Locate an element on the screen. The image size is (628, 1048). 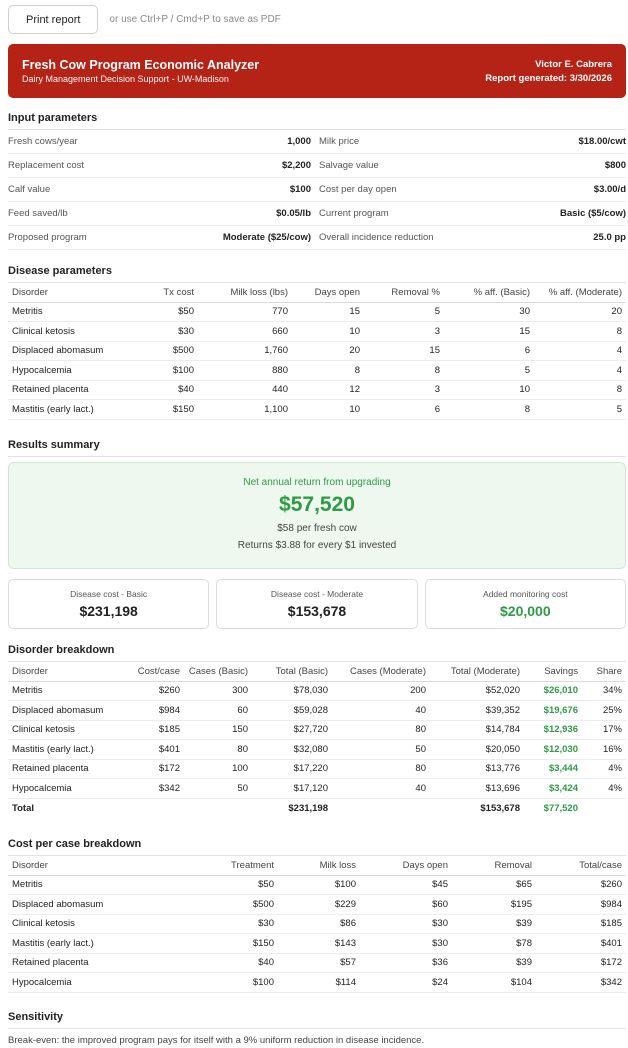
table-cell: 17% is located at coordinates (604, 730).